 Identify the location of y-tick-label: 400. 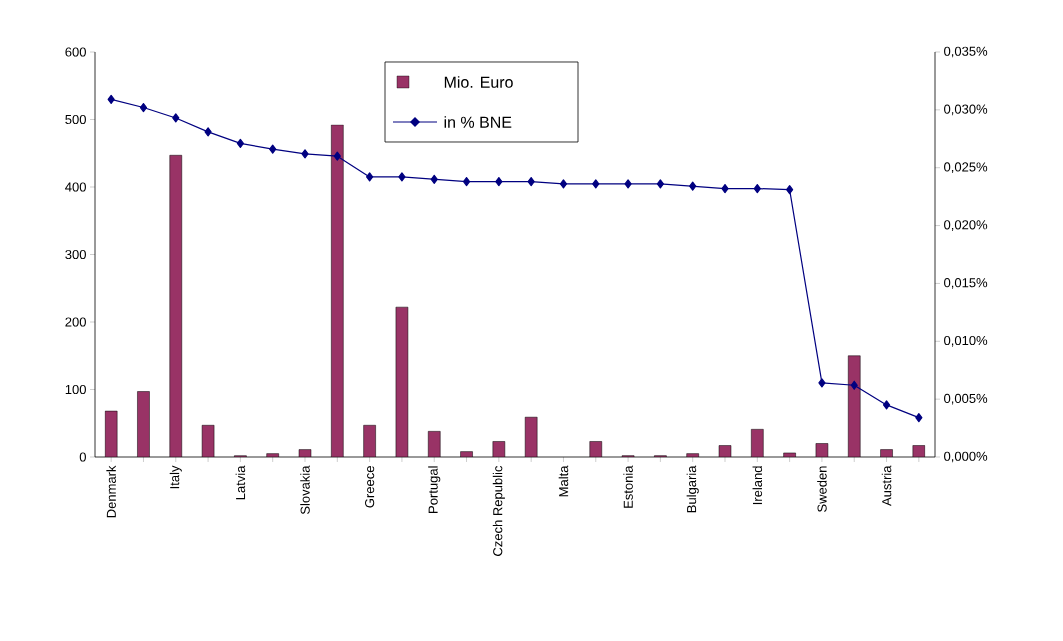
(75, 187).